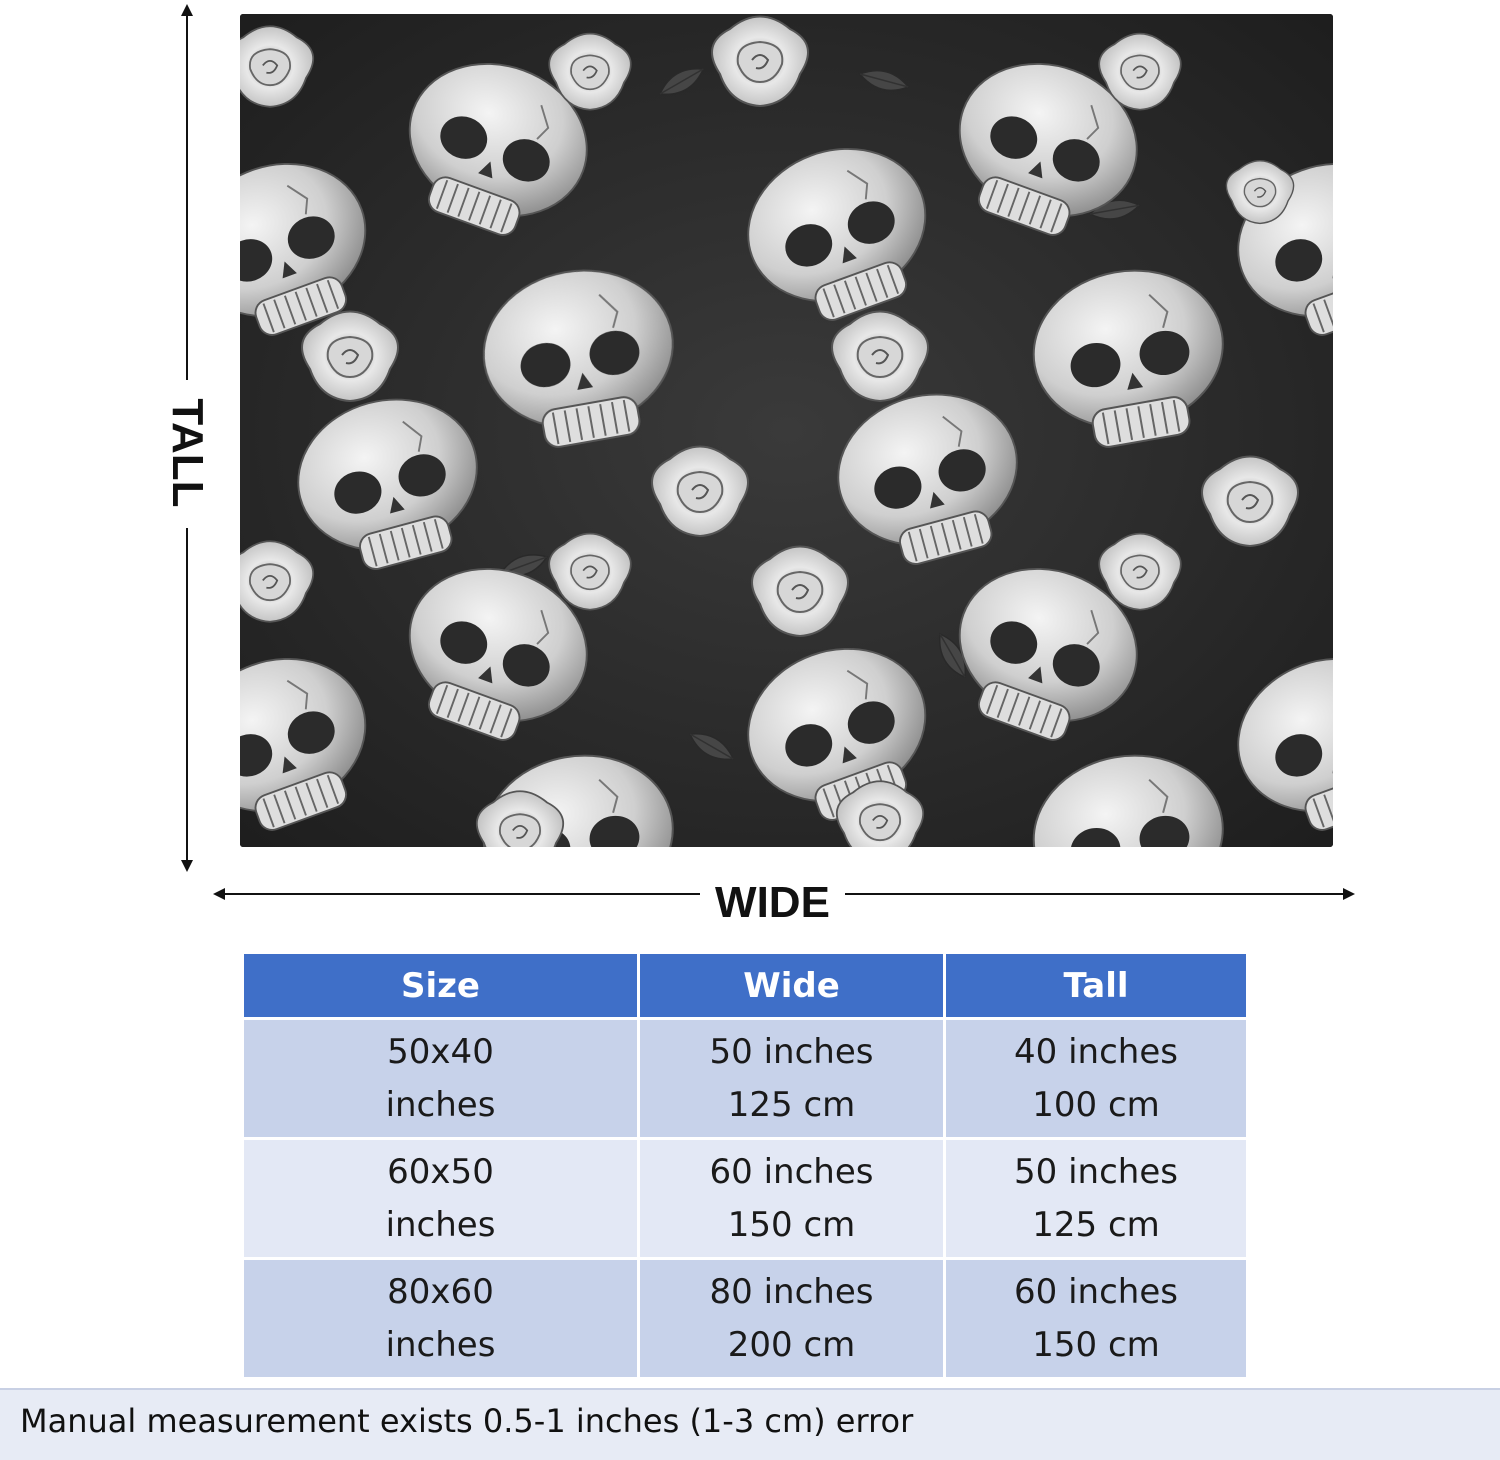  What do you see at coordinates (791, 1224) in the screenshot?
I see `wide-cm: 150 cm` at bounding box center [791, 1224].